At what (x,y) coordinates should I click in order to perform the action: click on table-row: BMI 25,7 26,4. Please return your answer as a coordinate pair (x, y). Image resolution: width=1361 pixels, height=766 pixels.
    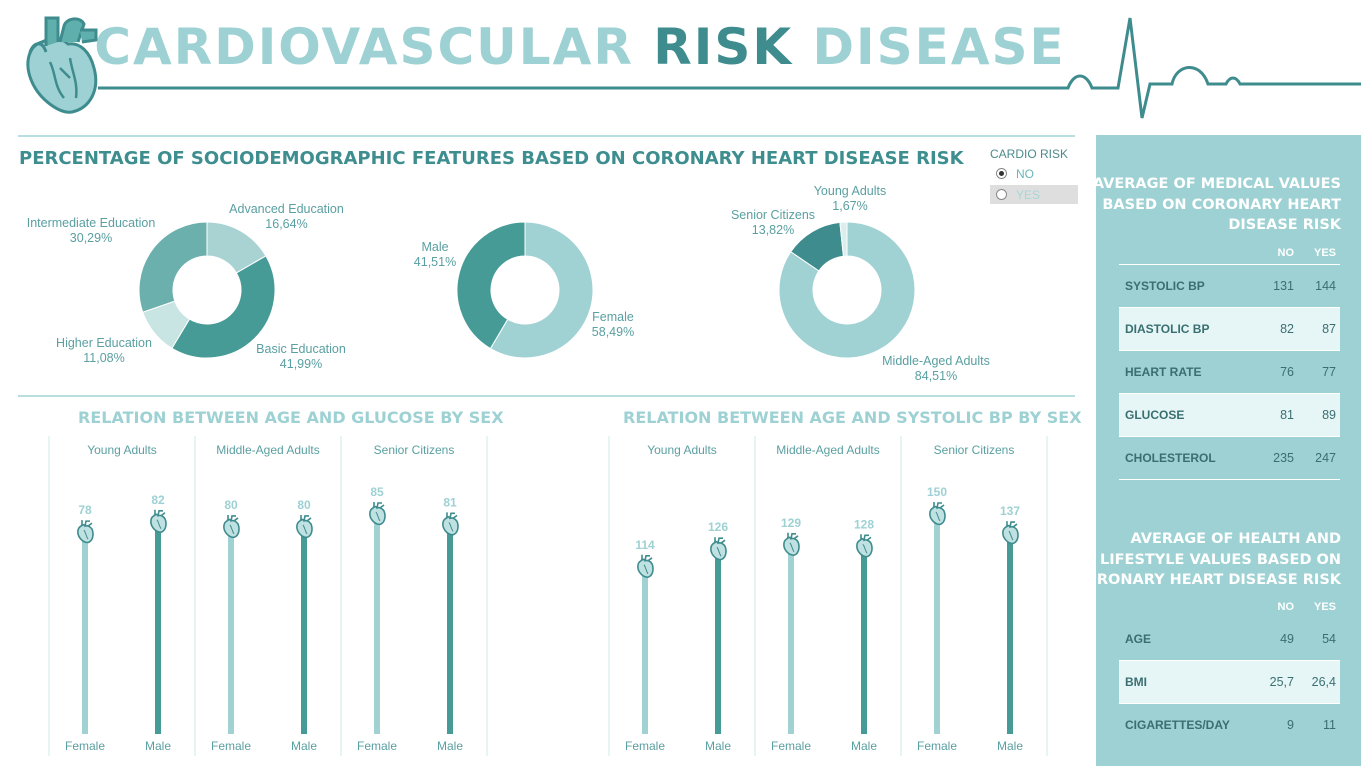
    Looking at the image, I should click on (1229, 682).